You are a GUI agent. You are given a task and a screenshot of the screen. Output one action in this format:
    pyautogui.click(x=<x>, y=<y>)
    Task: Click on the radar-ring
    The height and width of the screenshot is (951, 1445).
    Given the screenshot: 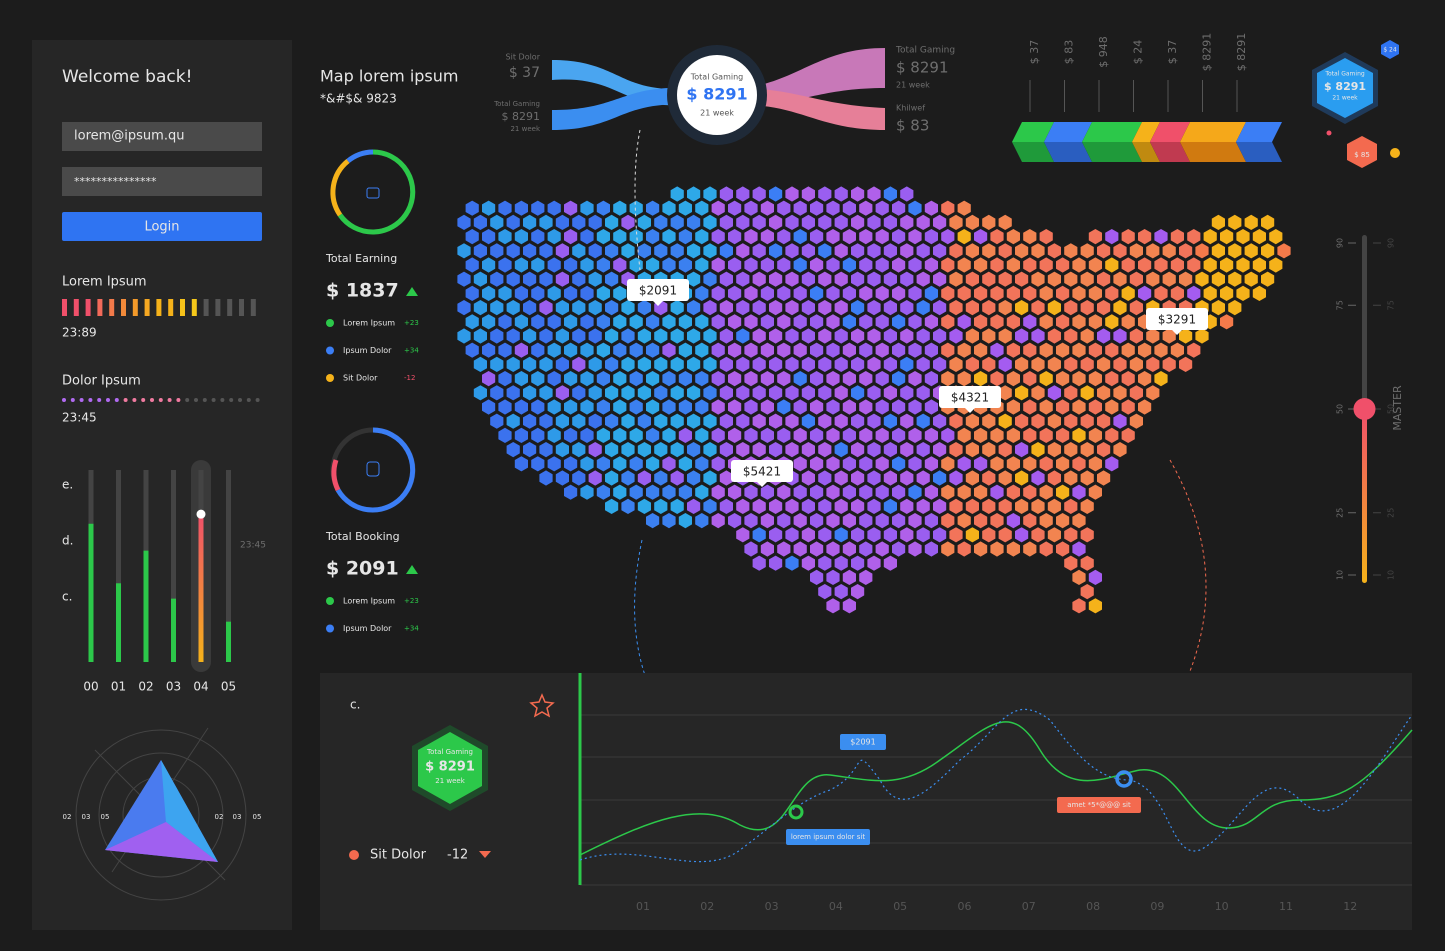 What is the action you would take?
    pyautogui.click(x=161, y=815)
    